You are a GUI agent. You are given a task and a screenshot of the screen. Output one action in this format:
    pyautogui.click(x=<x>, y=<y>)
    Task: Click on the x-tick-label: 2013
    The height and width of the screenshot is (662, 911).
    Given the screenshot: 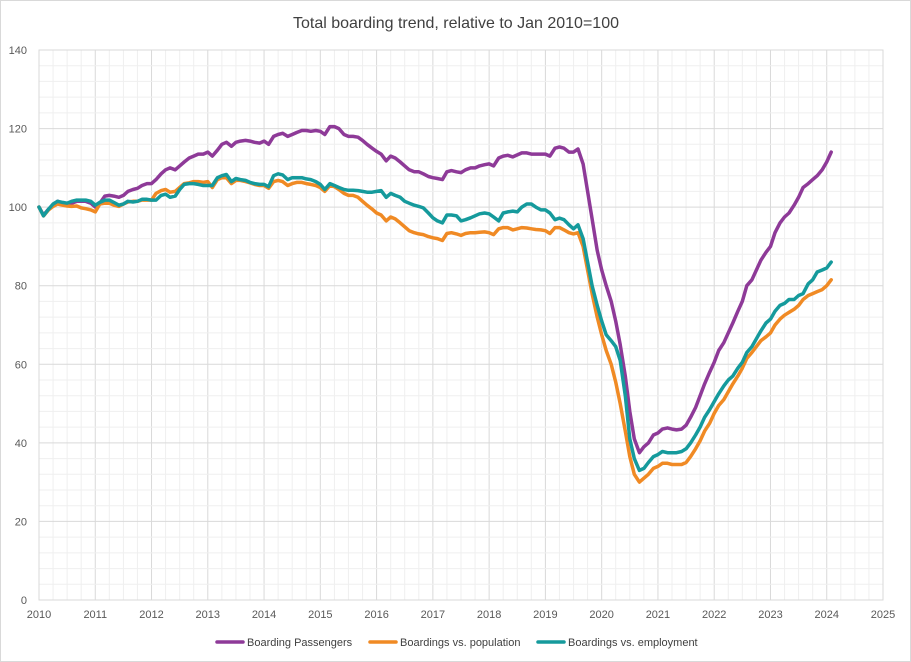 What is the action you would take?
    pyautogui.click(x=208, y=615)
    